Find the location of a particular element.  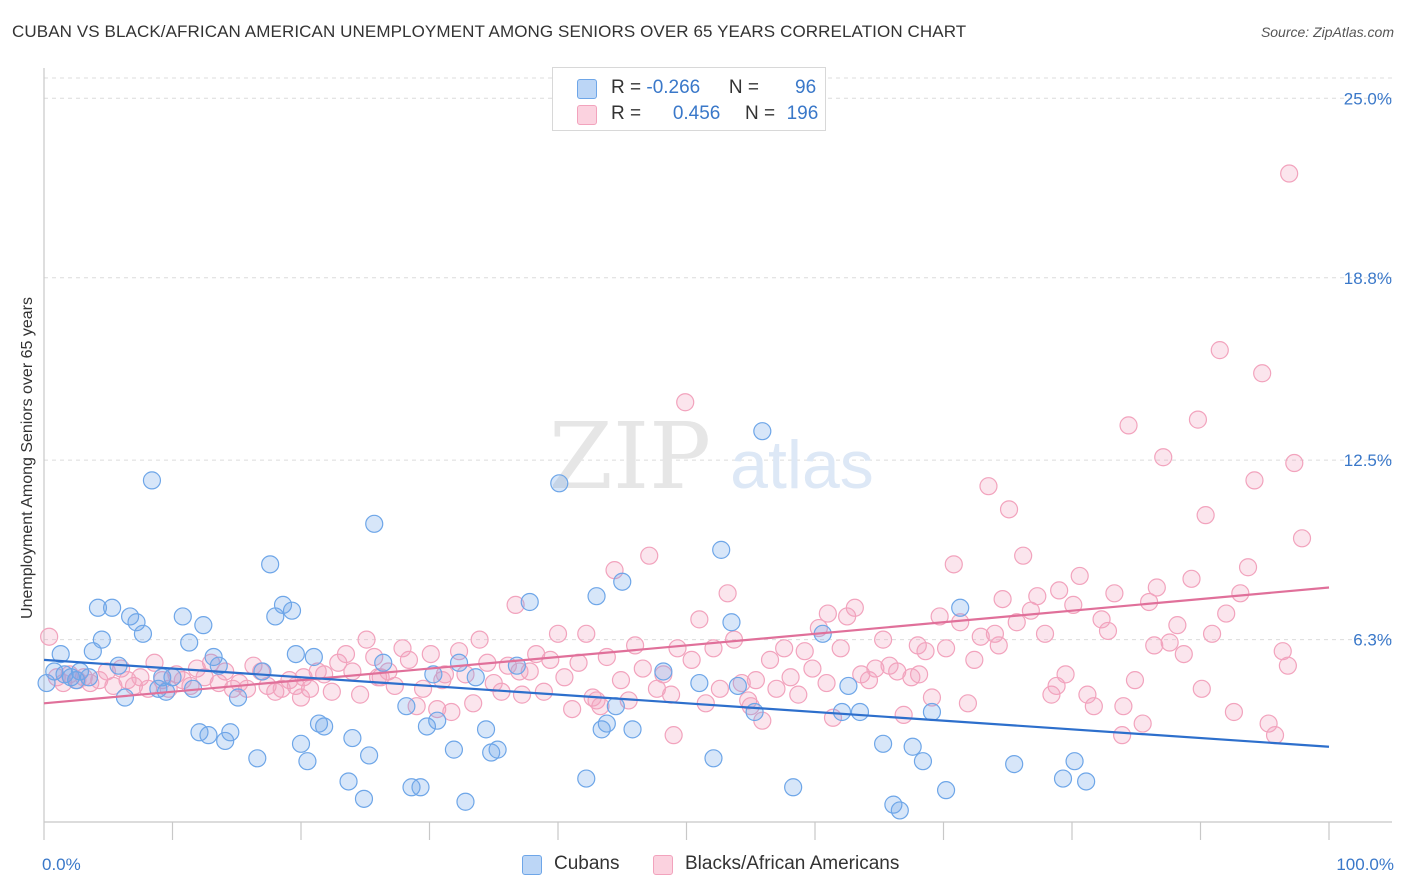

cubans-trend-line is located at coordinates (686, 703).